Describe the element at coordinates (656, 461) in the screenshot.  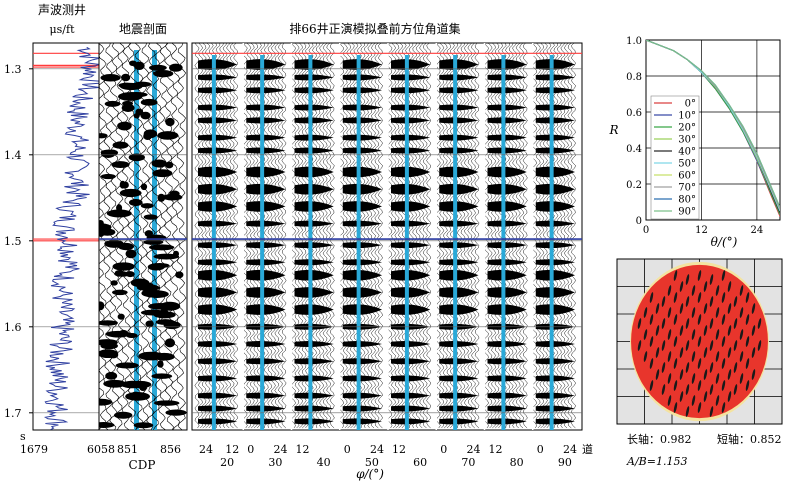
I see `ratio-label: A/B=1.153` at that location.